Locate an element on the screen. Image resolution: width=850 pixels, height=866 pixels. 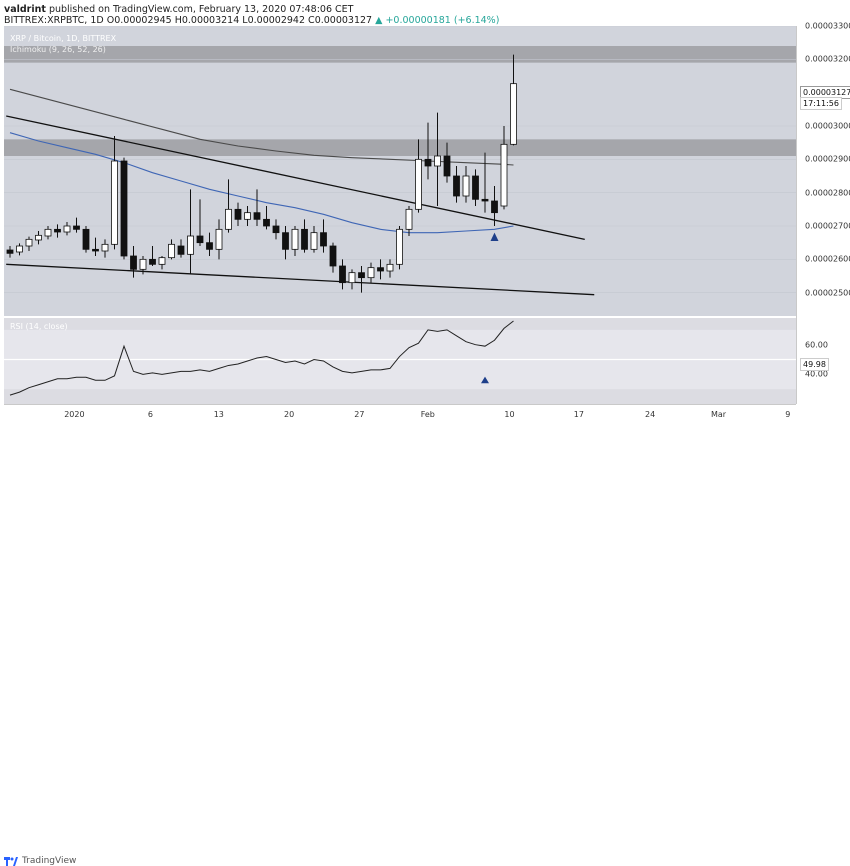
time-tick-label: 13 is located at coordinates (218, 414).